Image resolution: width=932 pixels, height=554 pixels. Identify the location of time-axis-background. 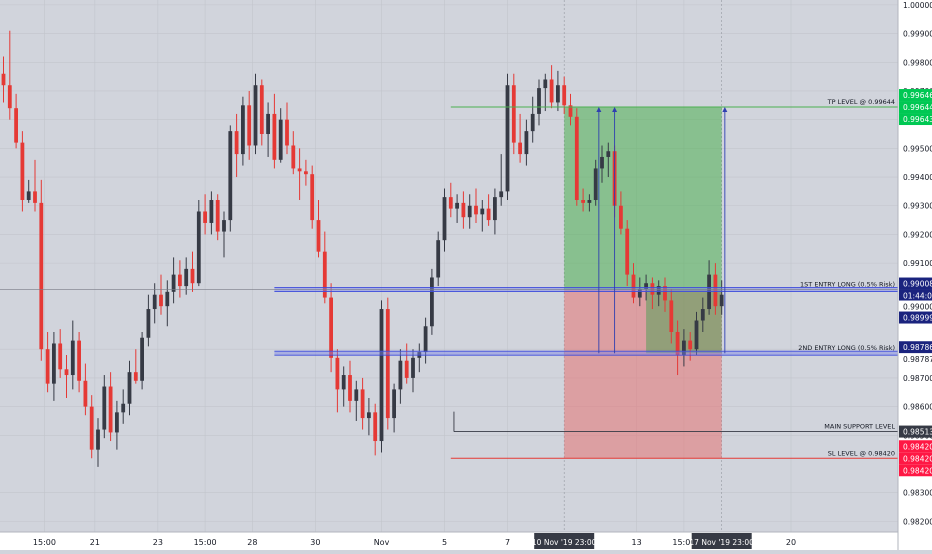
(449, 541).